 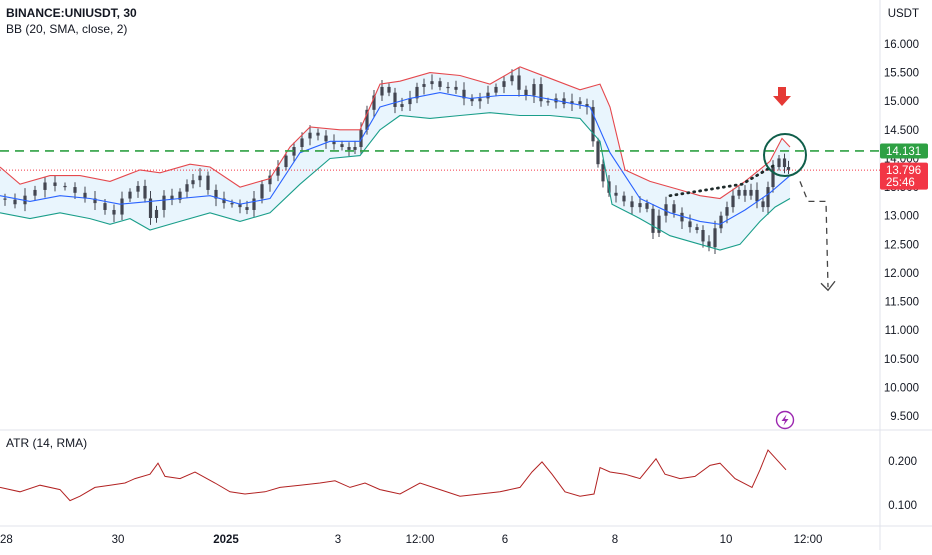 What do you see at coordinates (726, 540) in the screenshot?
I see `time-tick-label: 10` at bounding box center [726, 540].